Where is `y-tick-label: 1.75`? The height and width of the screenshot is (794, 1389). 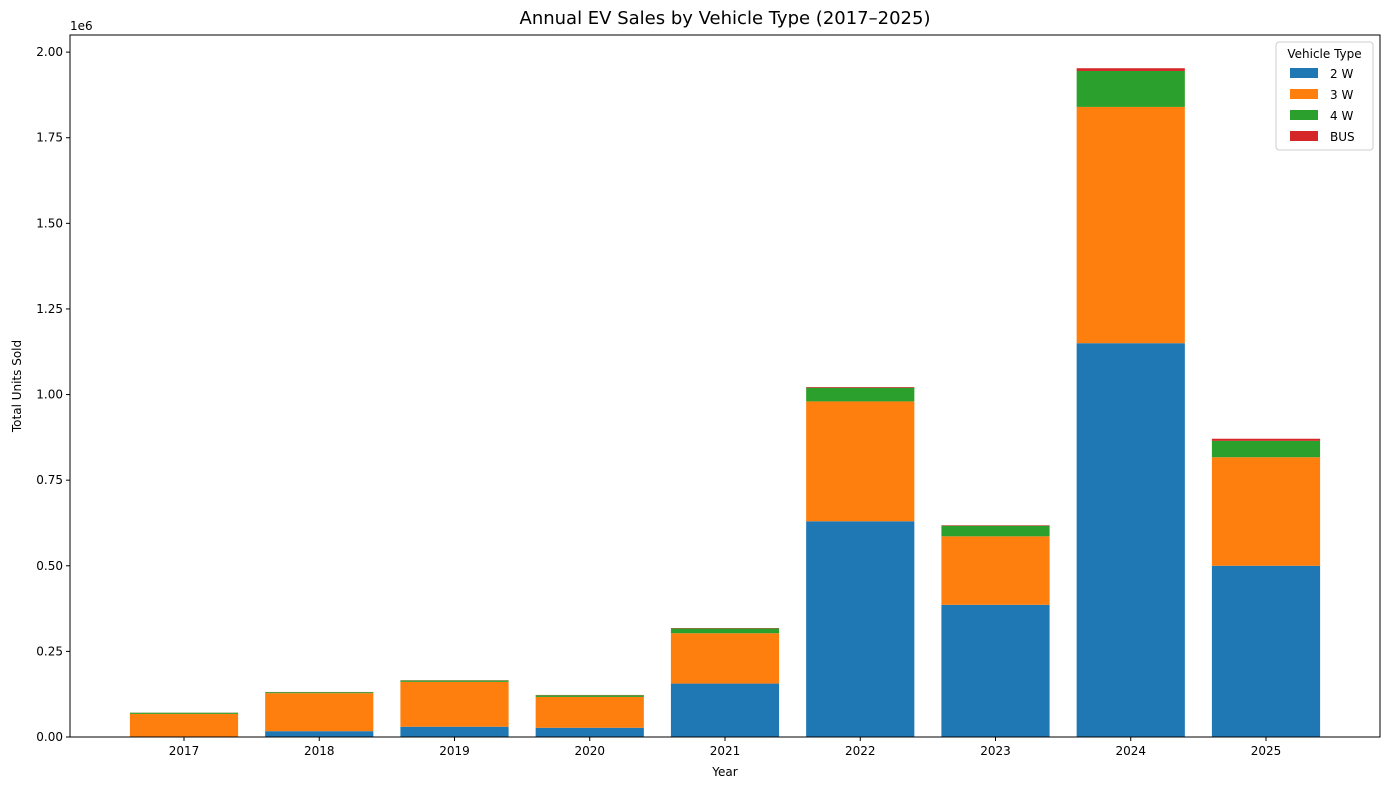 y-tick-label: 1.75 is located at coordinates (49, 138).